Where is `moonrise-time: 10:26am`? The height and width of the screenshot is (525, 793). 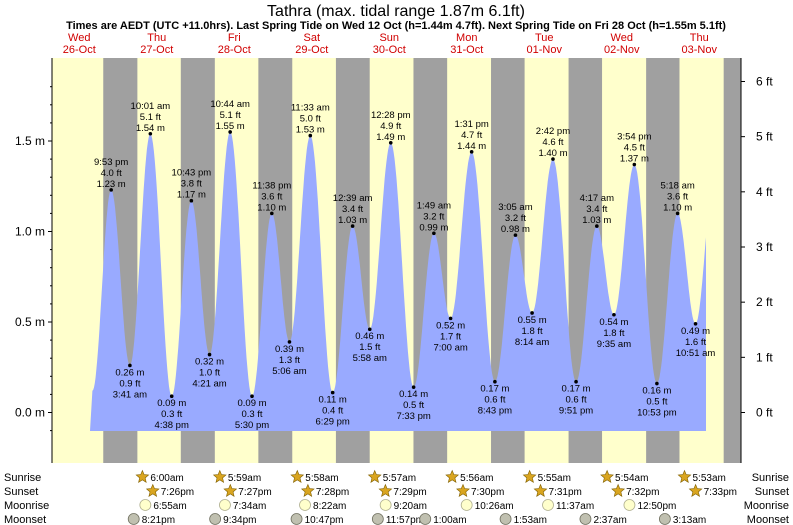
moonrise-time: 10:26am is located at coordinates (494, 506).